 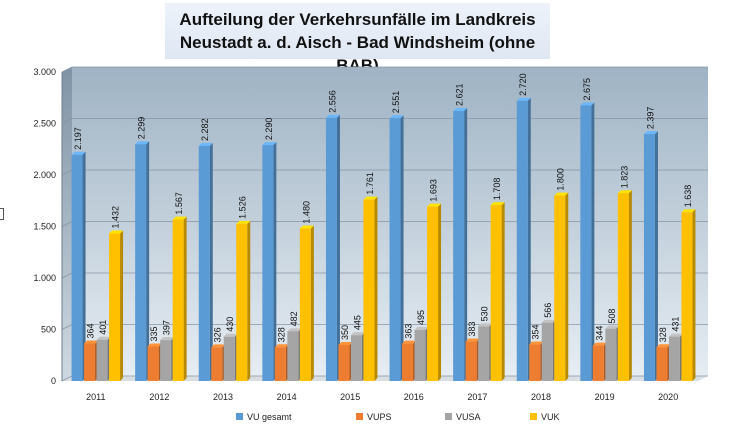 I want to click on data-label: 508, so click(x=612, y=316).